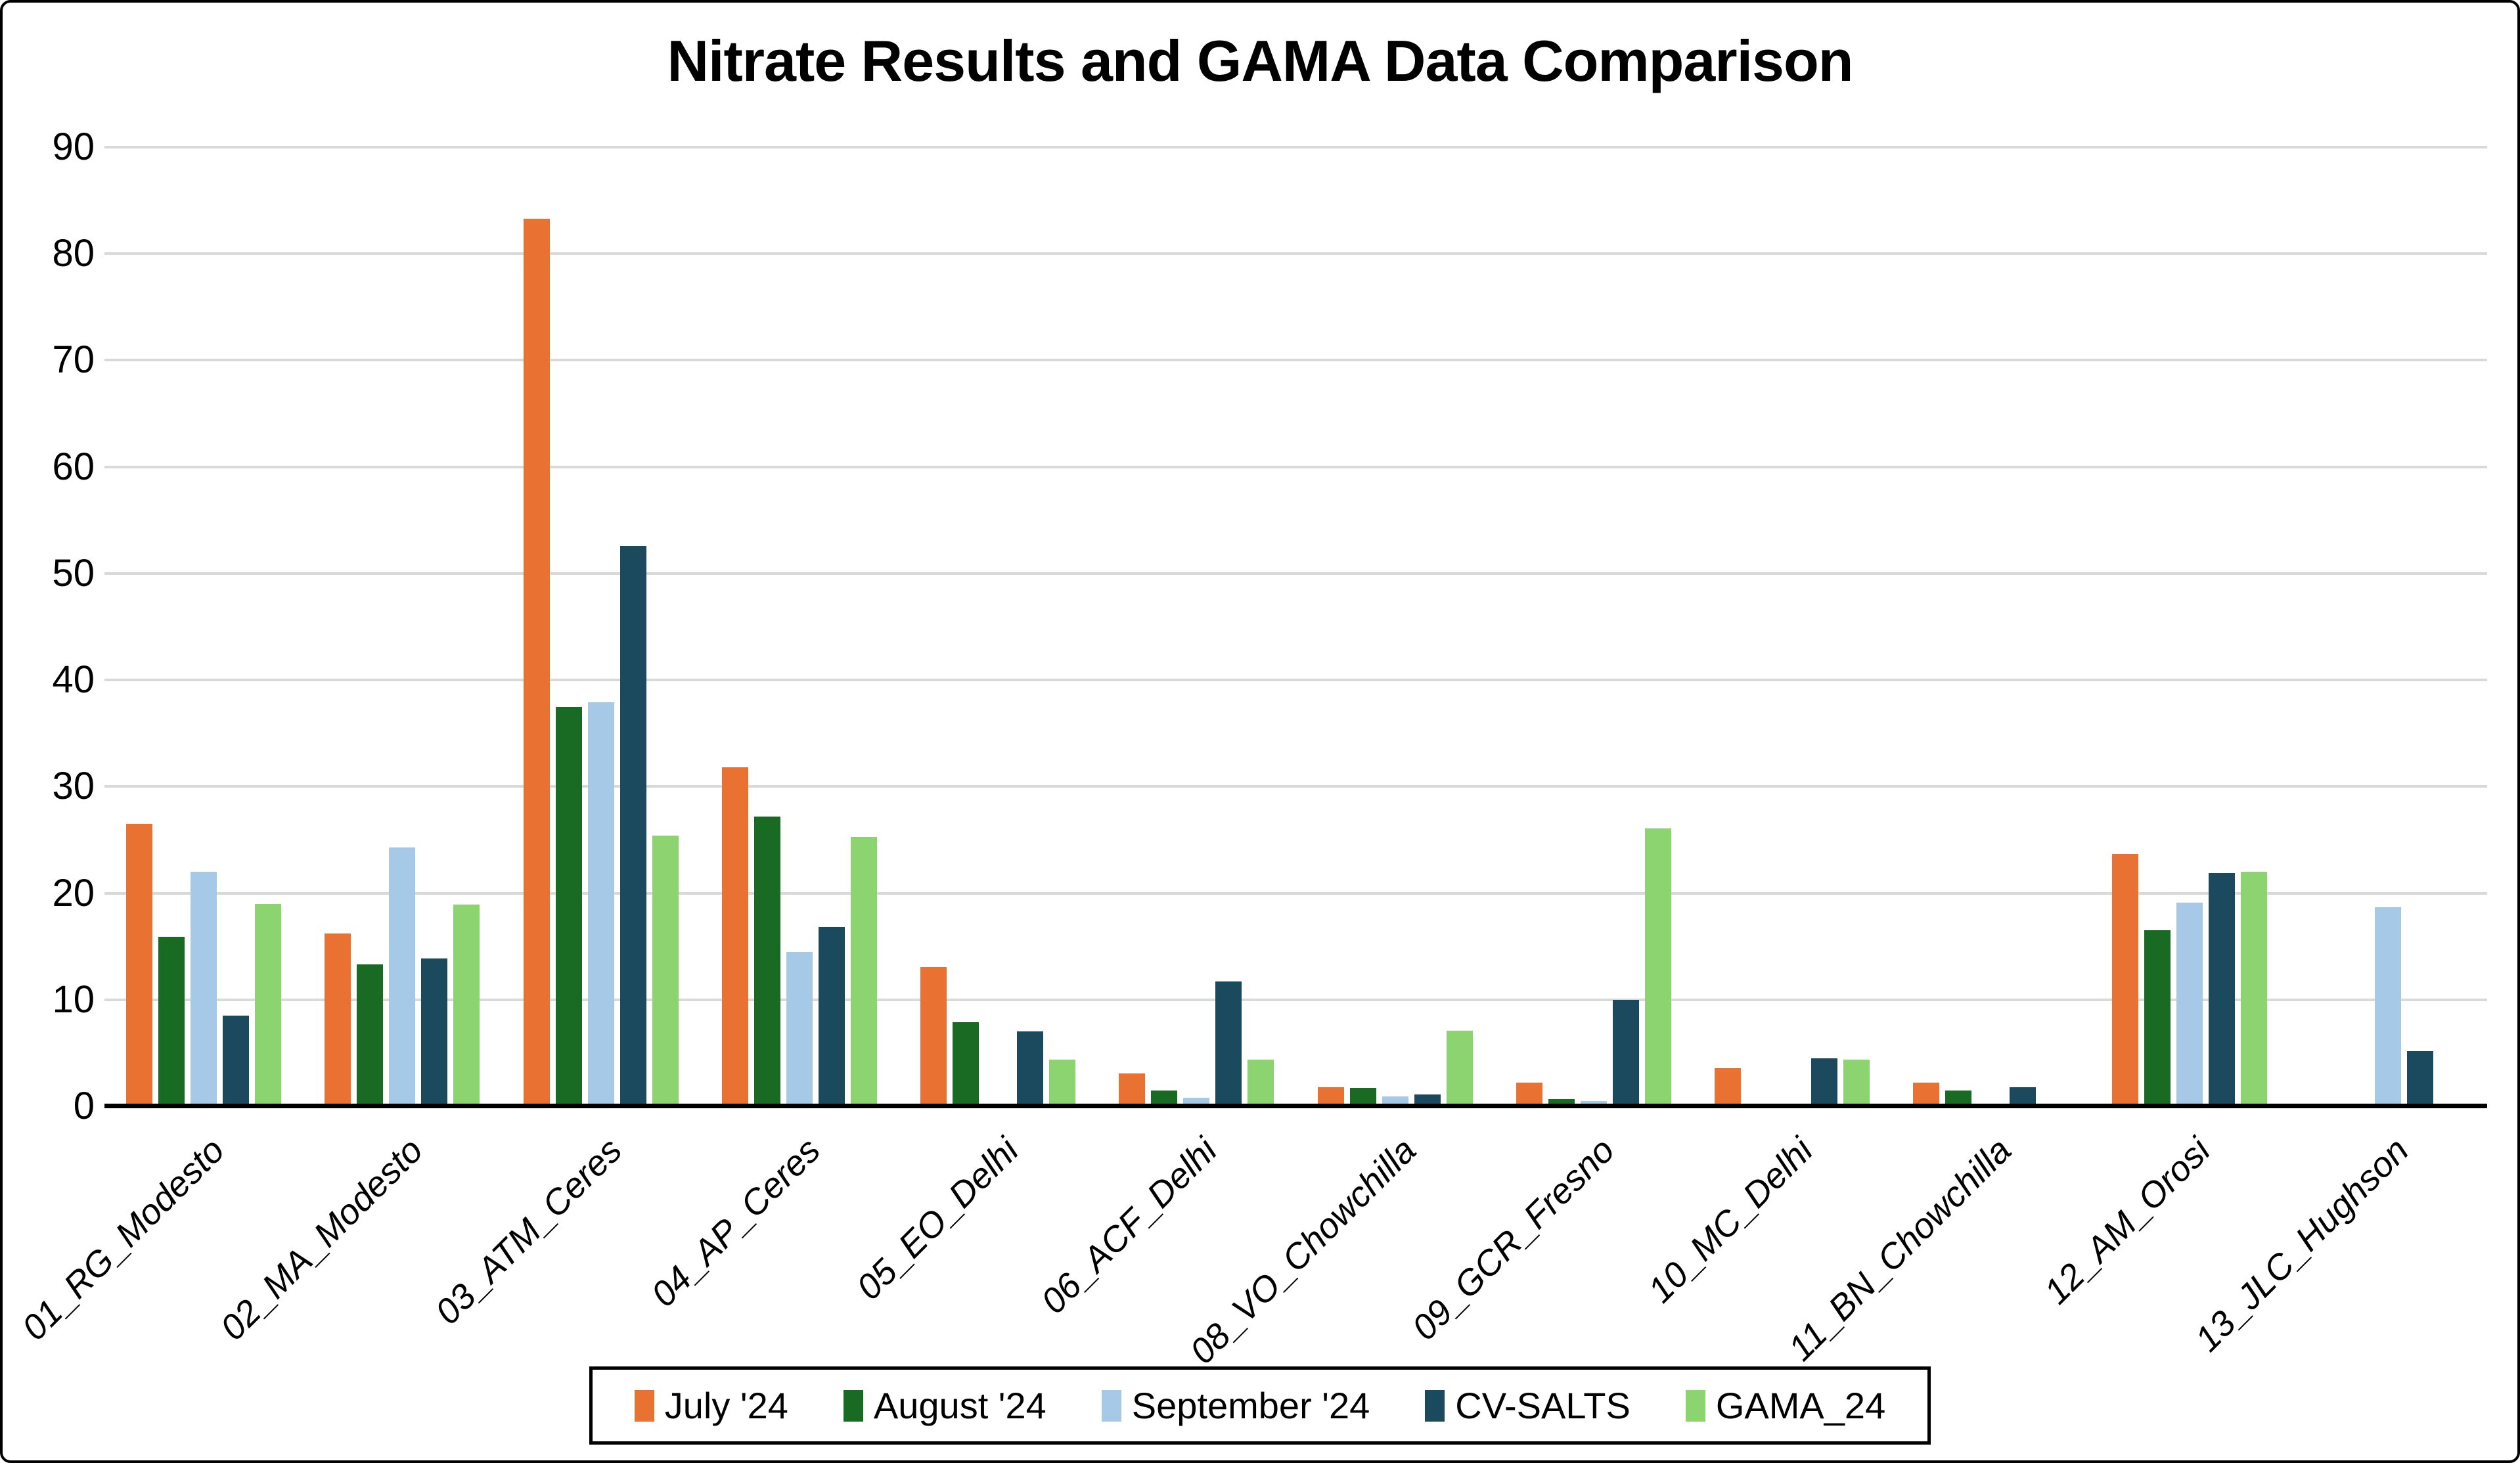  I want to click on bar-August '24-05_EO_Delhi, so click(966, 1064).